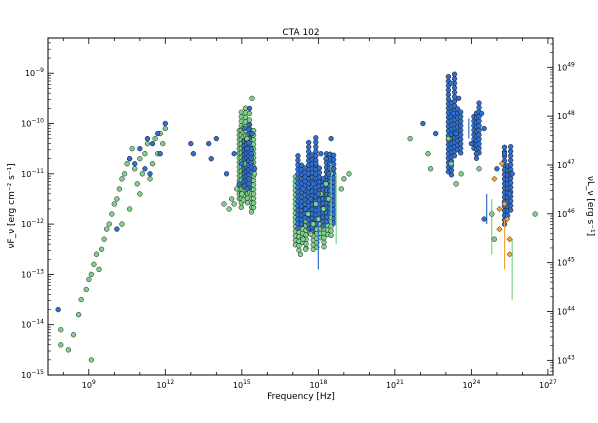 Image resolution: width=598 pixels, height=423 pixels. I want to click on chart-title: CTA 102, so click(300, 33).